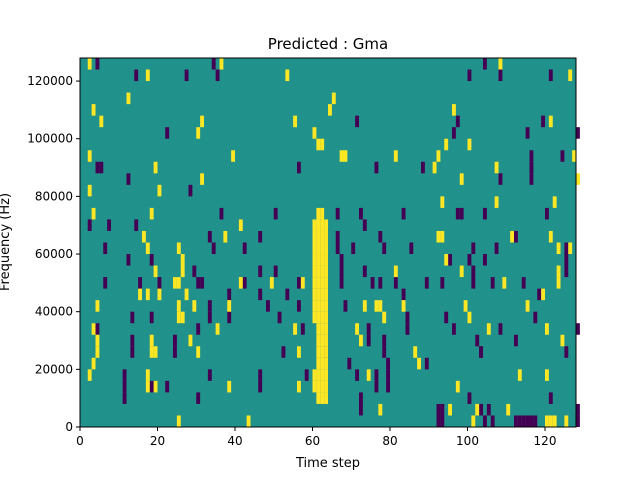 The width and height of the screenshot is (640, 480). Describe the element at coordinates (50, 81) in the screenshot. I see `y-tick-label: 120000` at that location.